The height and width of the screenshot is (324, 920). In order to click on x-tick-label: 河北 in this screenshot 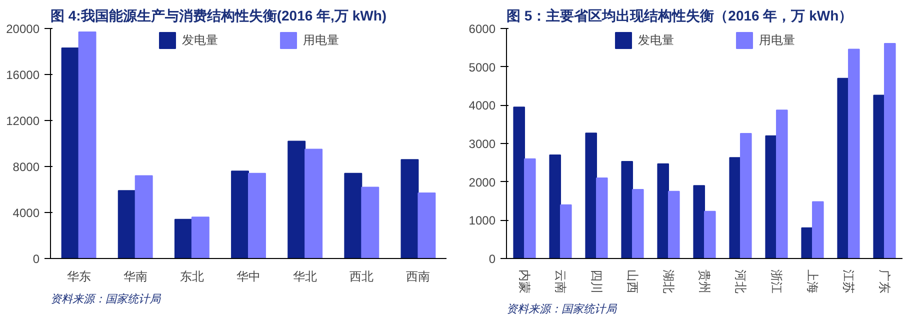, I will do `click(741, 282)`.